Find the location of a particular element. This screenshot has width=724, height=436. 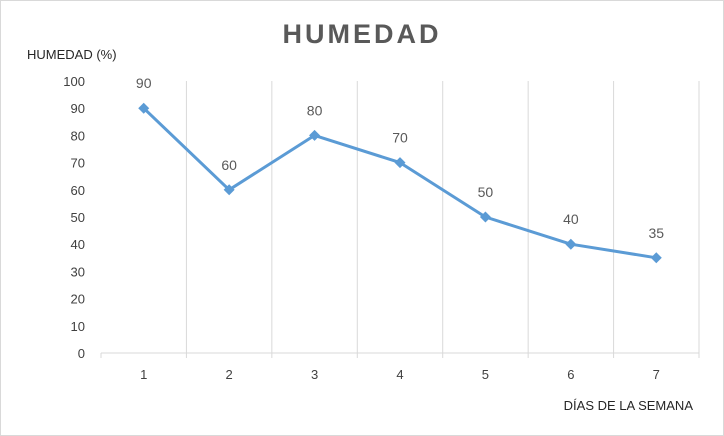

y-tick-label: 80 is located at coordinates (78, 135).